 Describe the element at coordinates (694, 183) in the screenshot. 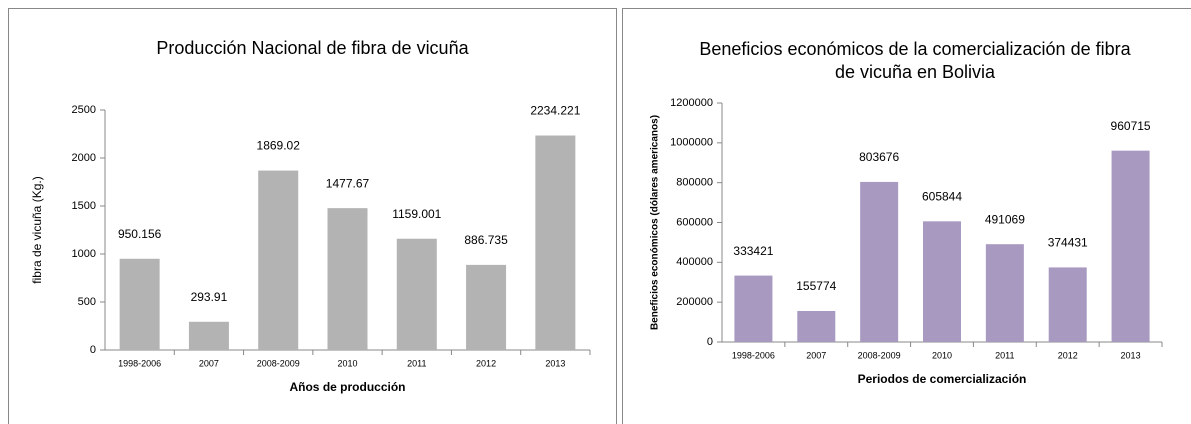

I see `y-tick-label: 800000` at that location.